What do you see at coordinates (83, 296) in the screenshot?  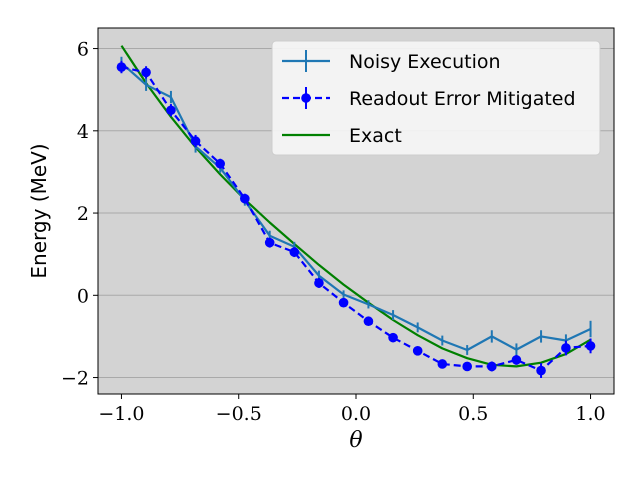 I see `y-tick-label: 0` at bounding box center [83, 296].